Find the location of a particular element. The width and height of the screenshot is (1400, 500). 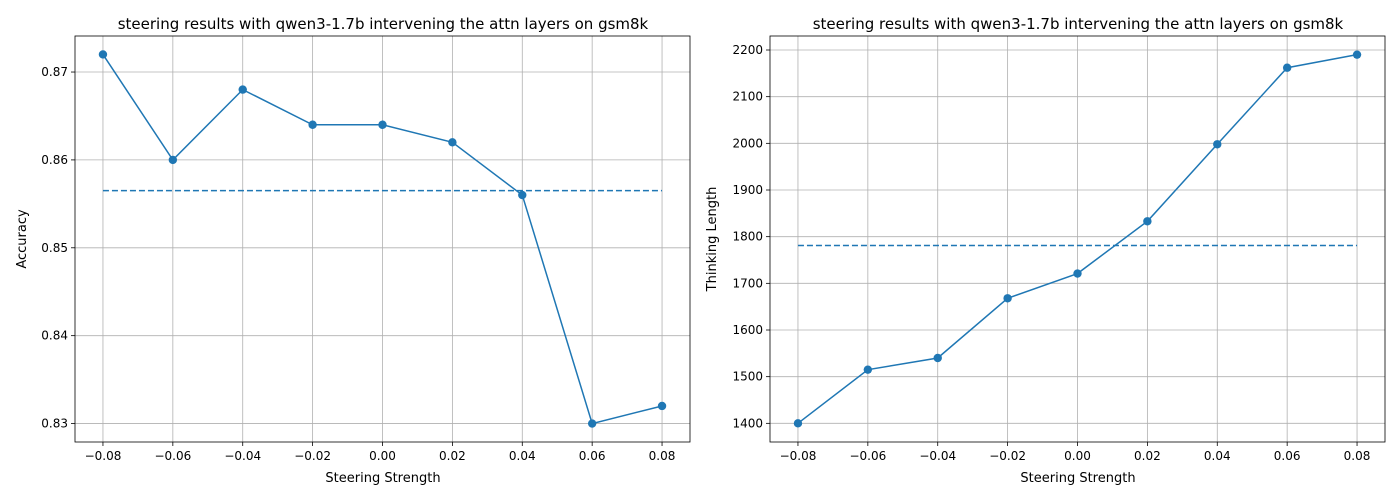

y-tick-label: 0.86 is located at coordinates (54, 160).